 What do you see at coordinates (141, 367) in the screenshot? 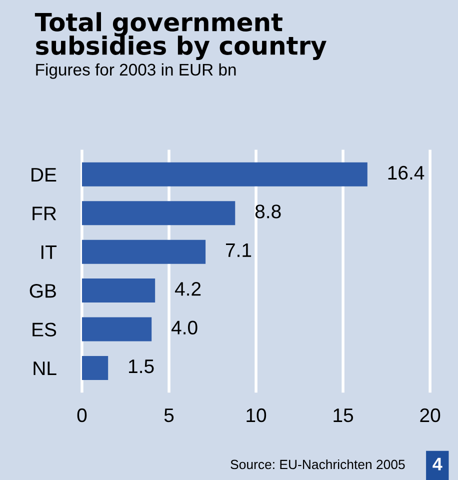
I see `data-label: 1.5` at bounding box center [141, 367].